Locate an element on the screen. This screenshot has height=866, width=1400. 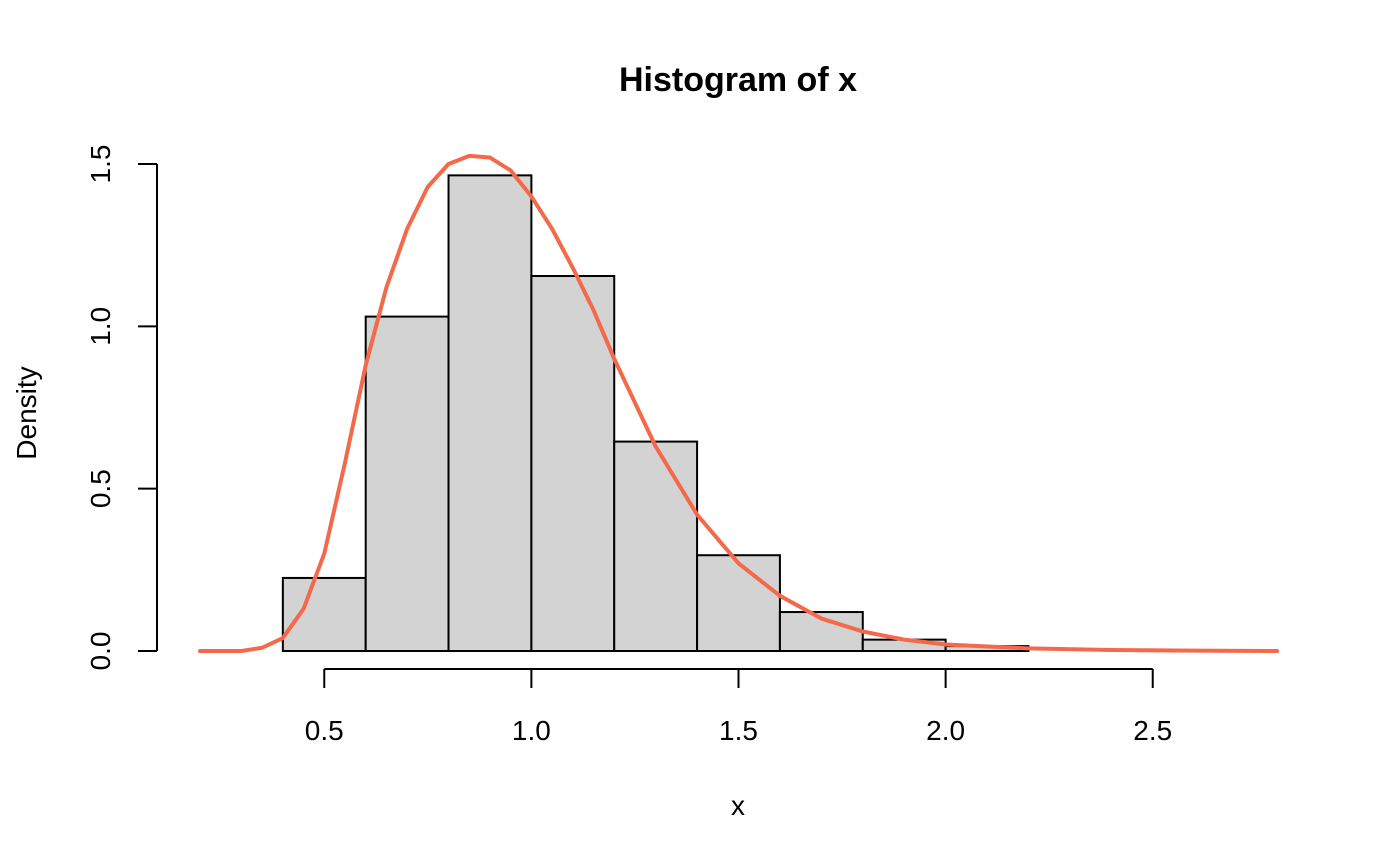
x-tick-label: 1.0 is located at coordinates (531, 730).